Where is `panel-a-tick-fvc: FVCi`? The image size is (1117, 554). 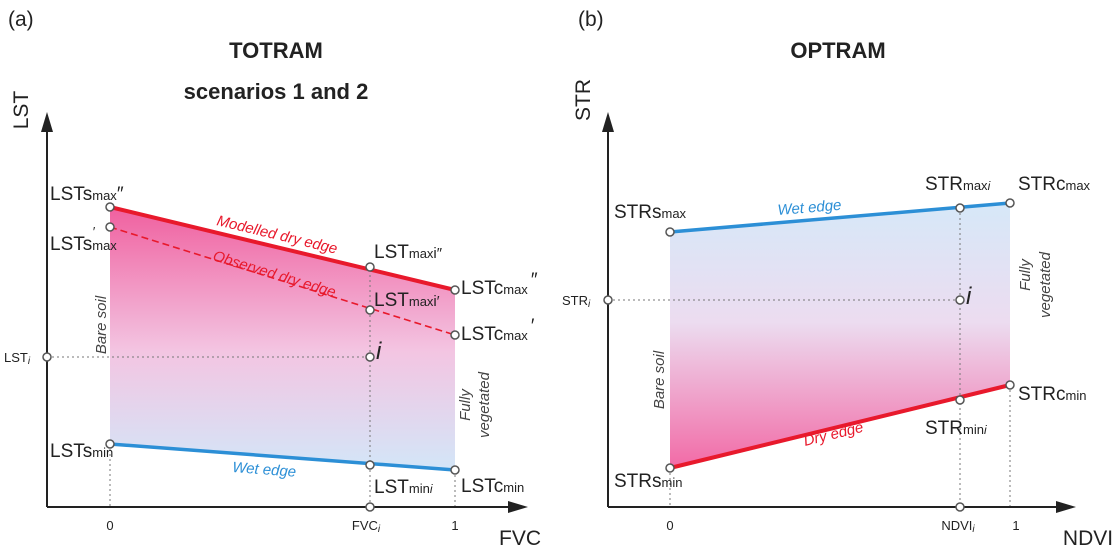
panel-a-tick-fvc: FVCi is located at coordinates (366, 526).